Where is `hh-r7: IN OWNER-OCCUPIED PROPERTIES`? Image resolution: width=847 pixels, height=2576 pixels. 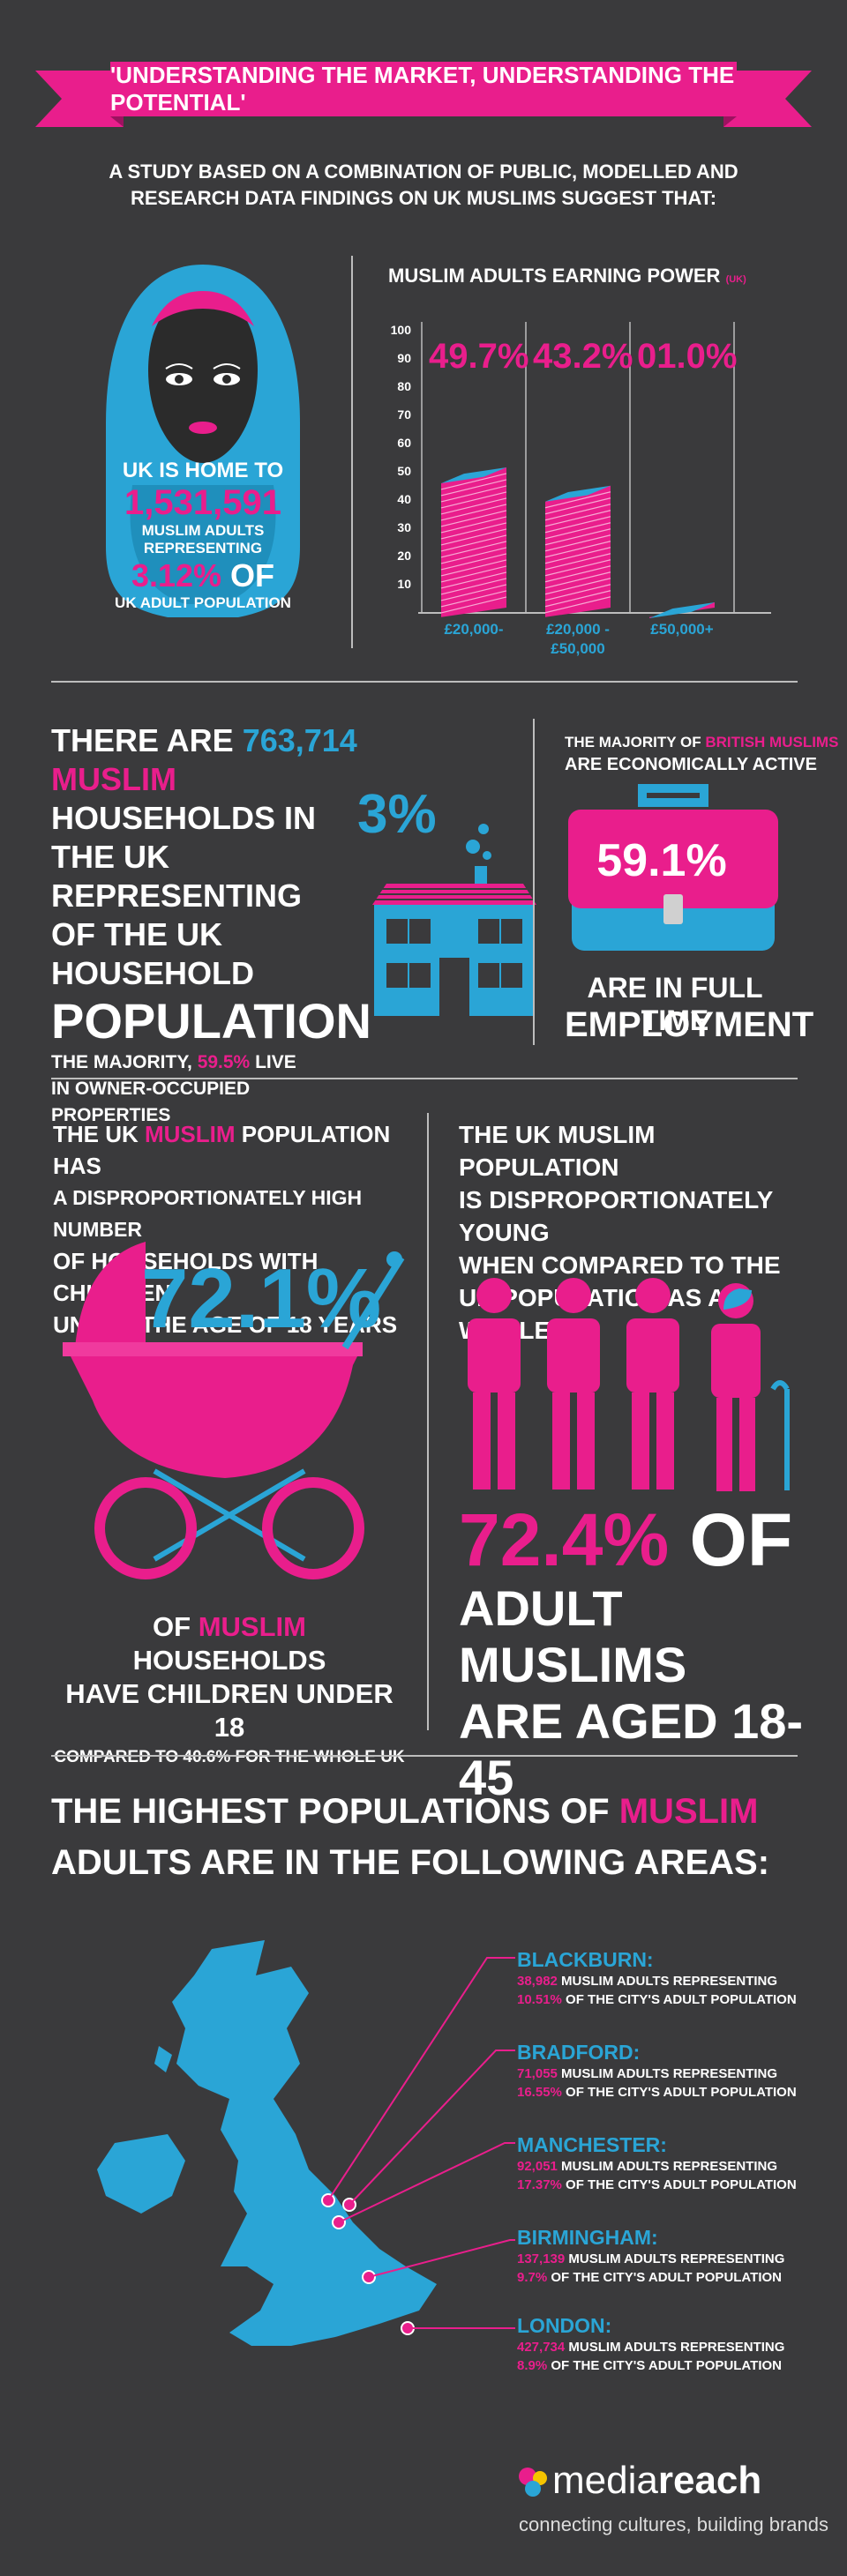
hh-r7: IN OWNER-OCCUPIED PROPERTIES is located at coordinates (151, 1102).